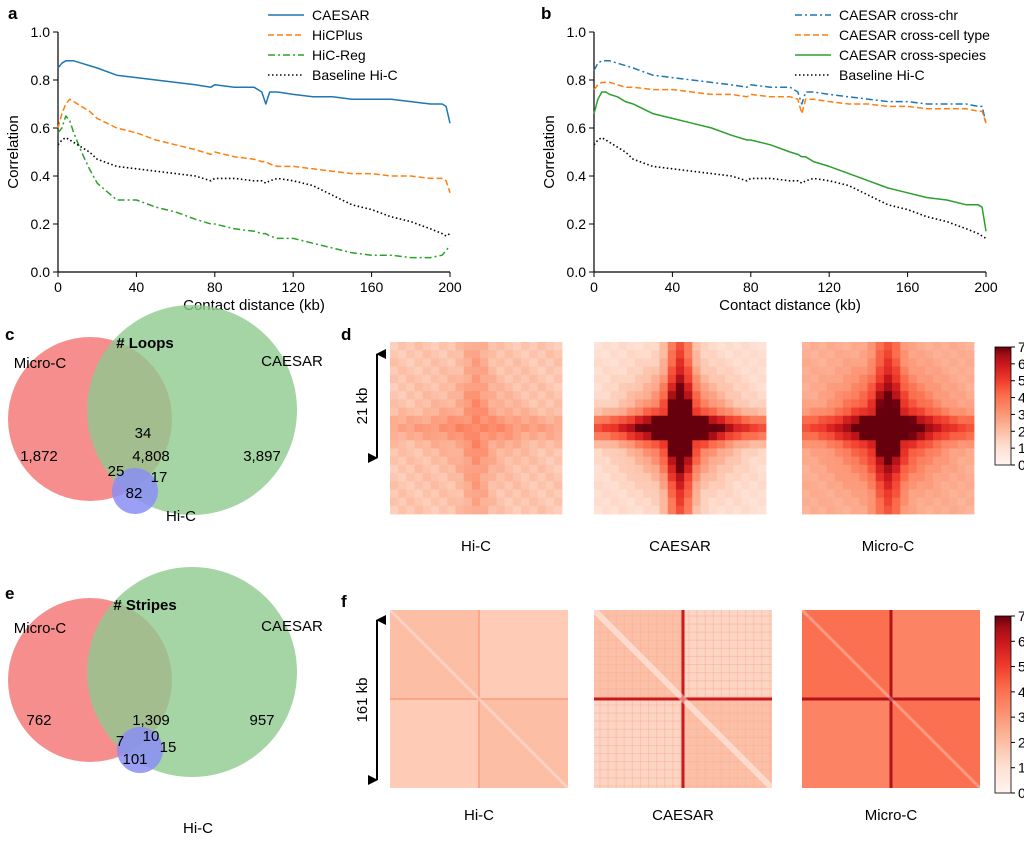  What do you see at coordinates (1021, 742) in the screenshot?
I see `colorbar-tick-label: 2` at bounding box center [1021, 742].